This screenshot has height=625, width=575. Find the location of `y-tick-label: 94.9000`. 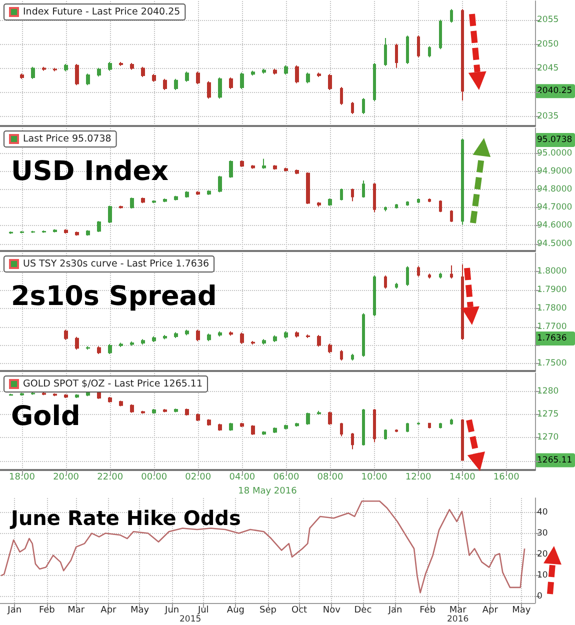

y-tick-label: 94.9000 is located at coordinates (554, 171).